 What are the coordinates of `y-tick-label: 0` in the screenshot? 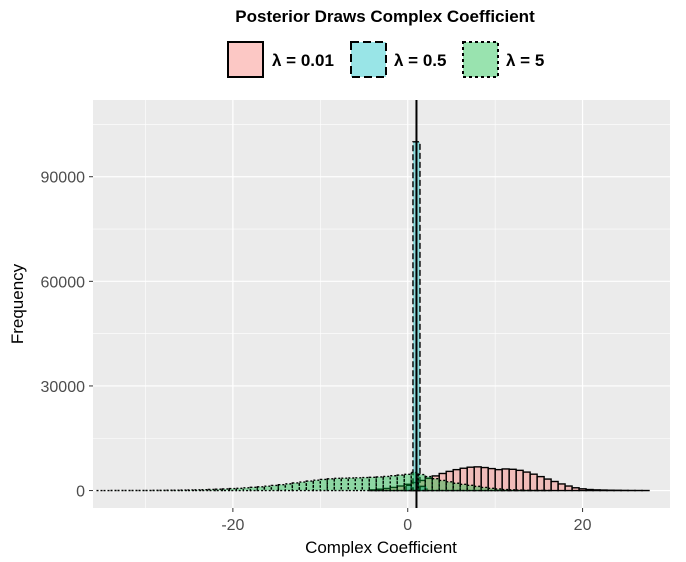 It's located at (80, 492).